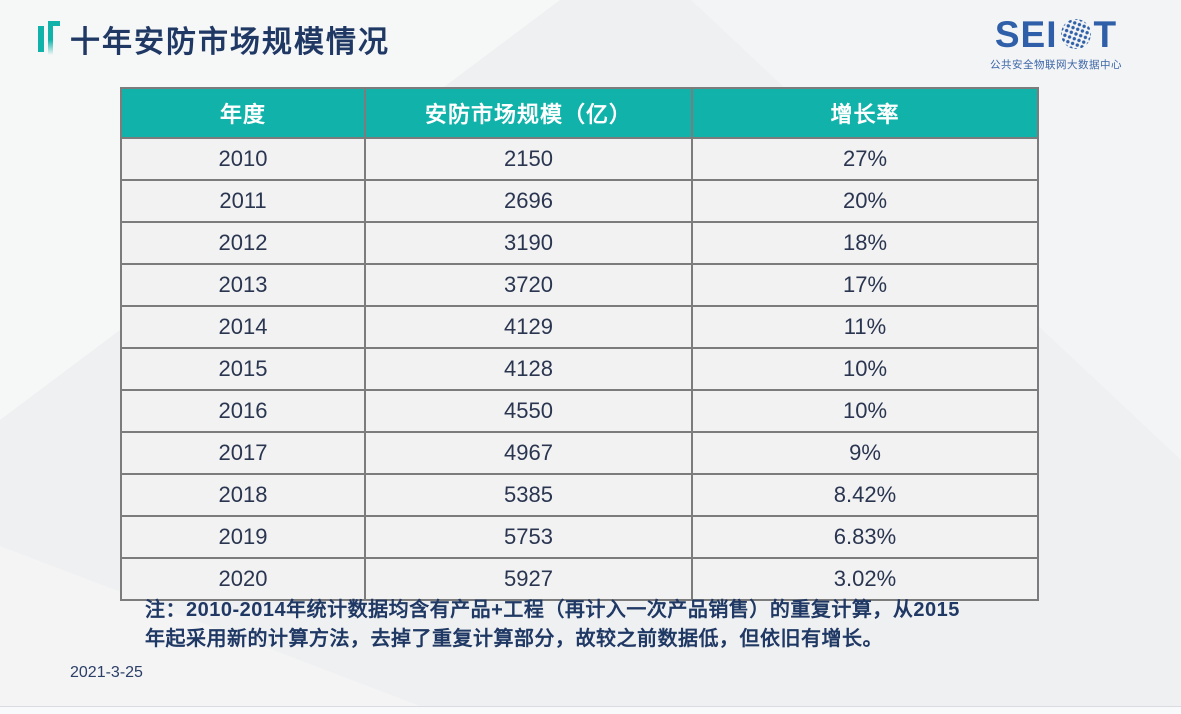 This screenshot has width=1181, height=714. What do you see at coordinates (528, 579) in the screenshot?
I see `scale-cell: 5927` at bounding box center [528, 579].